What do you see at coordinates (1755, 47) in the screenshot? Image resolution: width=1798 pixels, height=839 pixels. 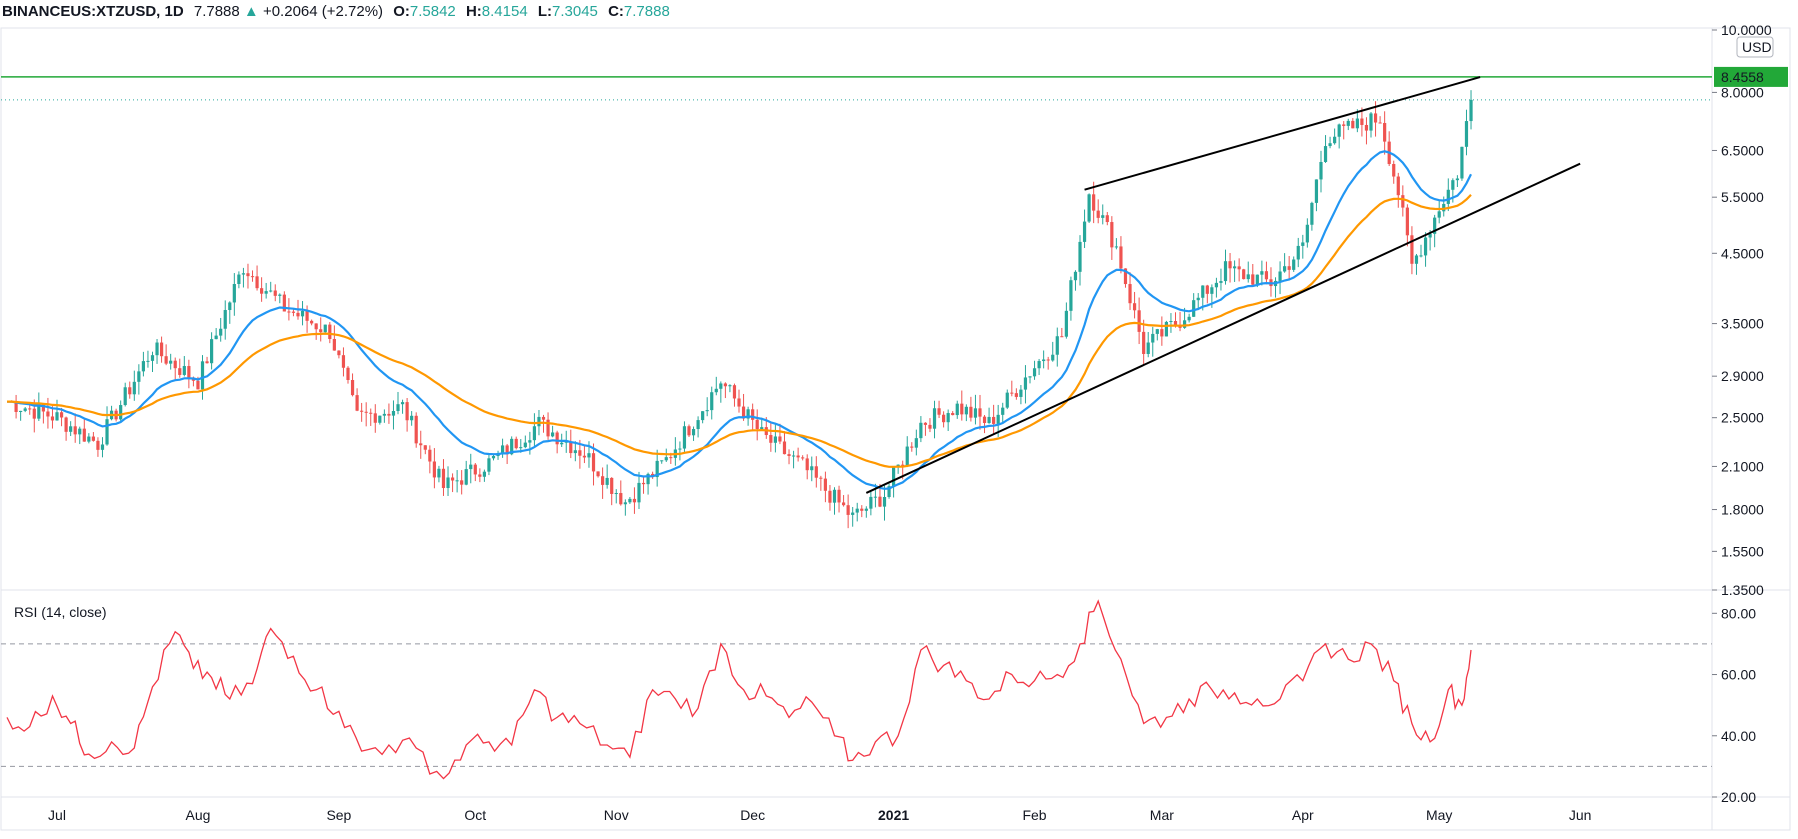 I see `currency-badge` at bounding box center [1755, 47].